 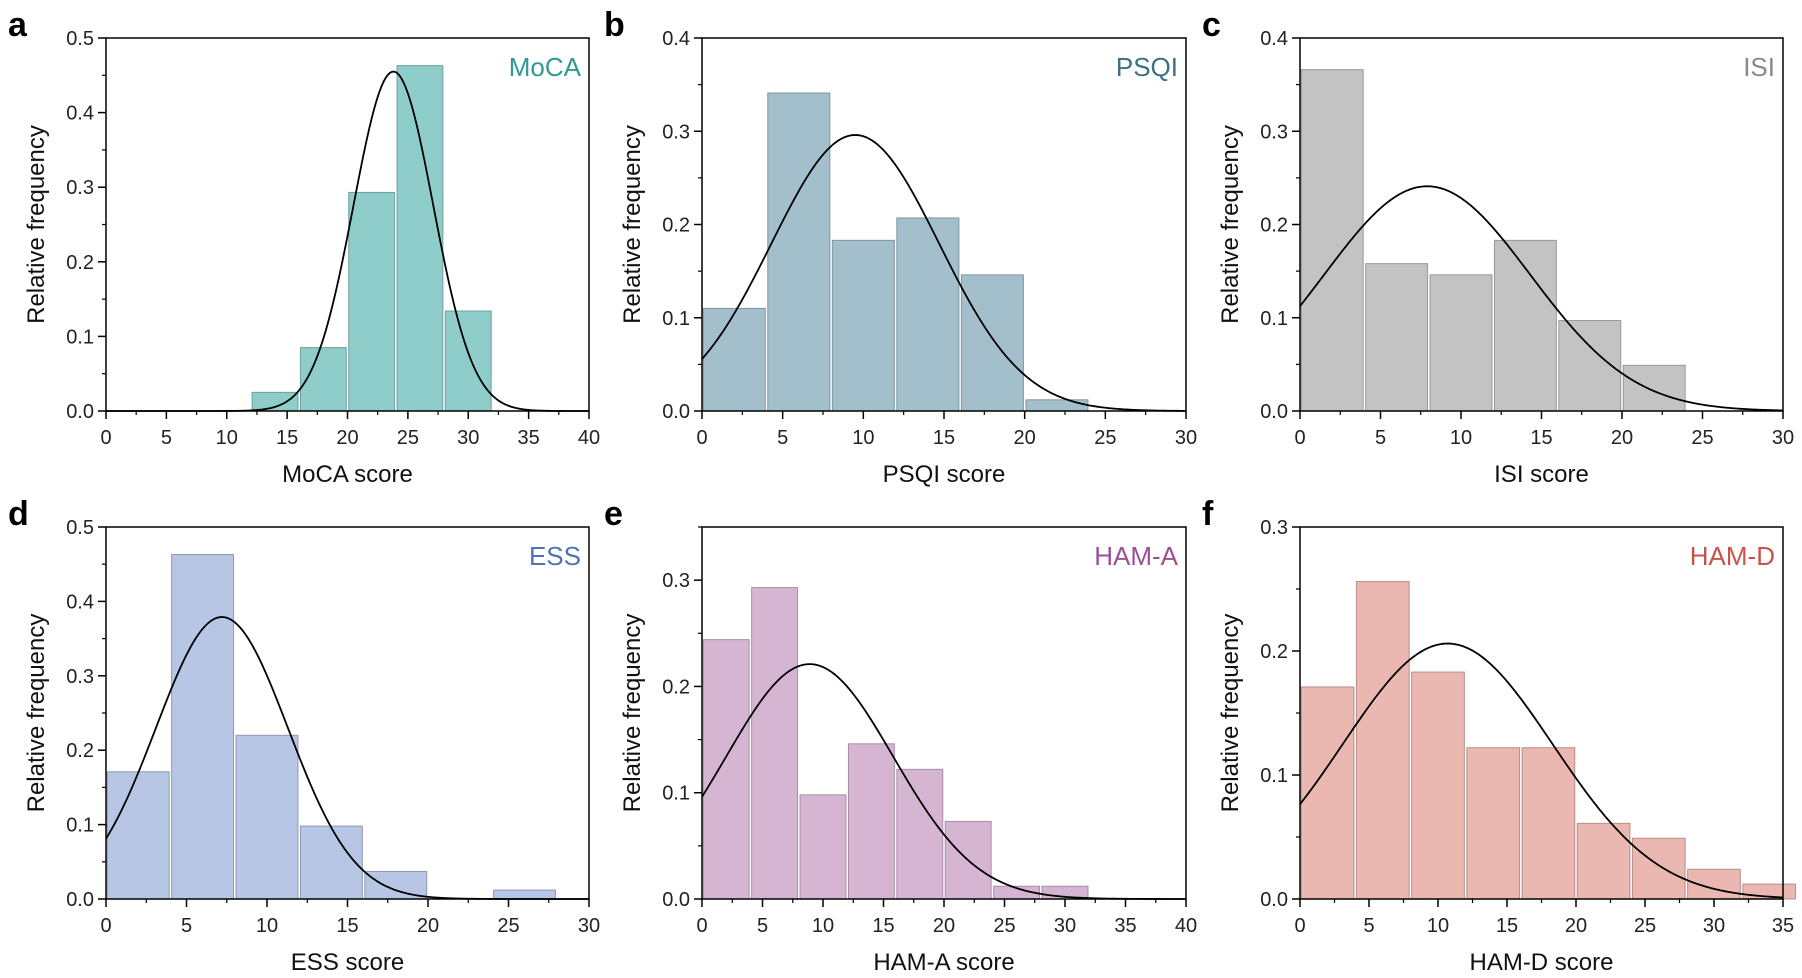 I want to click on panel-title: ESS, so click(x=555, y=556).